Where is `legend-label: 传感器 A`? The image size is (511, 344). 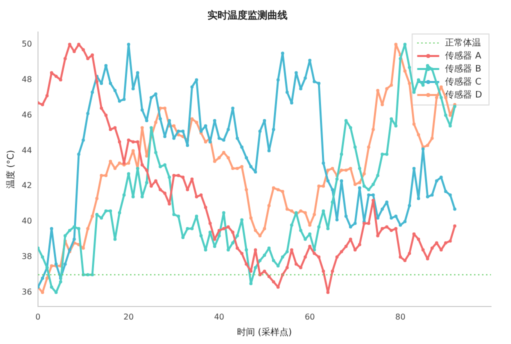 legend-label: 传感器 A is located at coordinates (463, 56).